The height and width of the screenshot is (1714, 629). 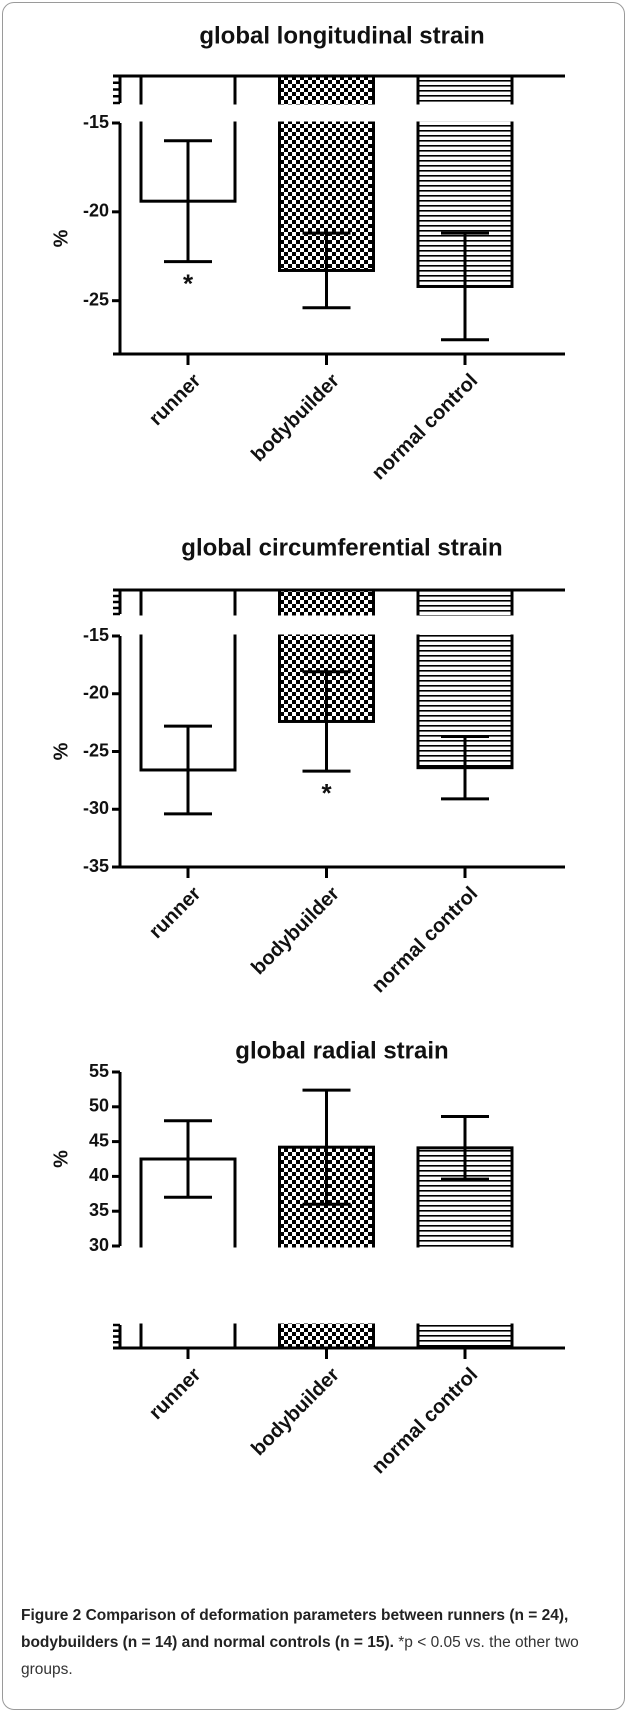 What do you see at coordinates (99, 1210) in the screenshot?
I see `y-tick-label: 35` at bounding box center [99, 1210].